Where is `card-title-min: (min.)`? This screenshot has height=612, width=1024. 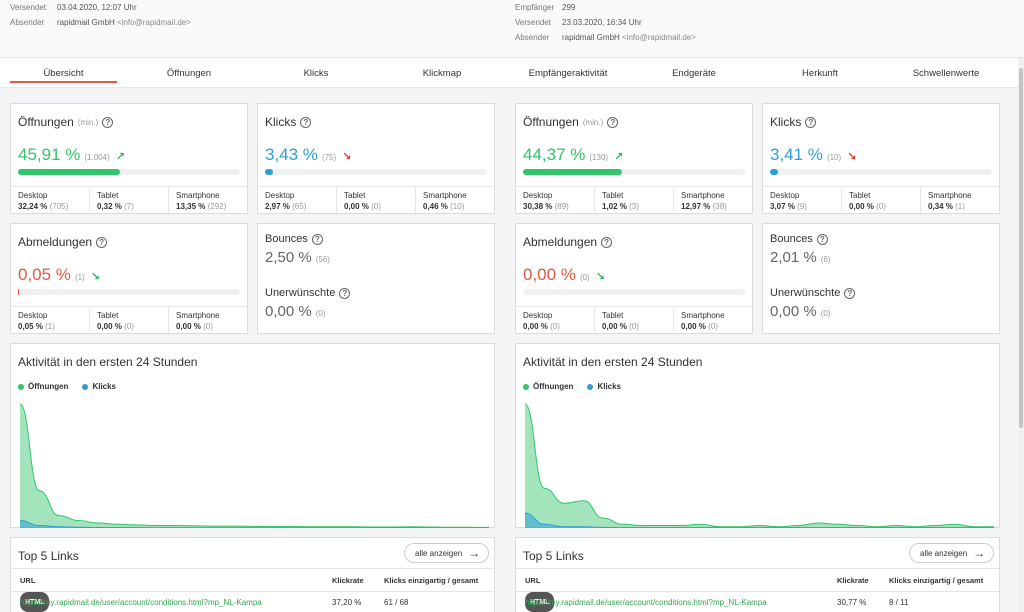
card-title-min: (min.) is located at coordinates (593, 122).